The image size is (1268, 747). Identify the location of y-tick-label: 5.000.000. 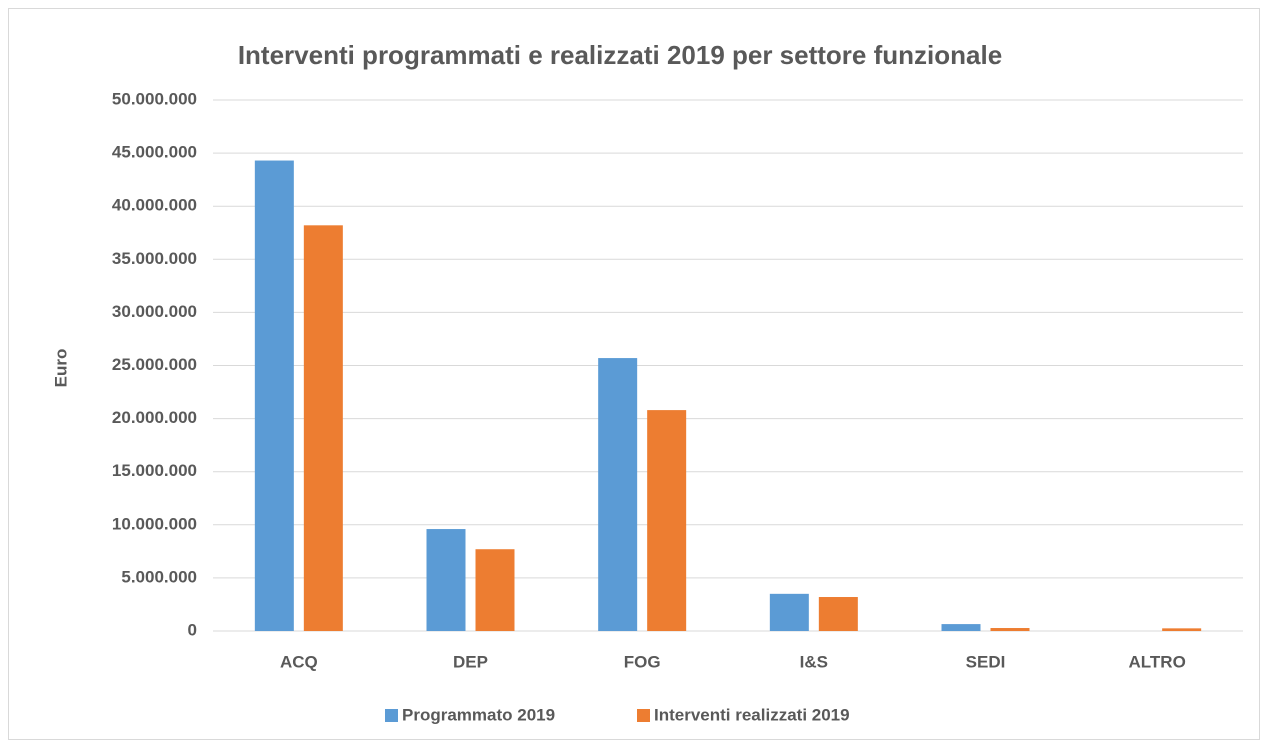
(159, 576).